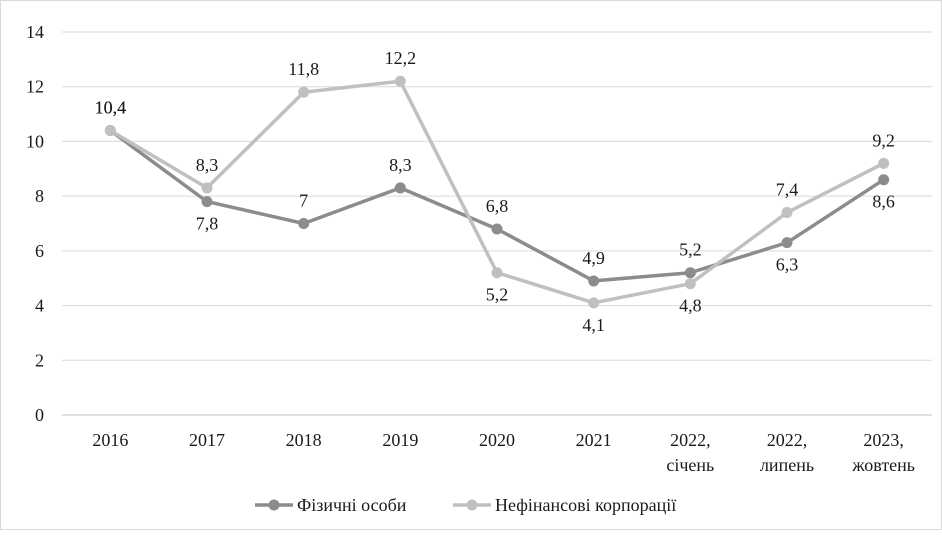 The image size is (942, 535). I want to click on data-label: 10,4, so click(111, 107).